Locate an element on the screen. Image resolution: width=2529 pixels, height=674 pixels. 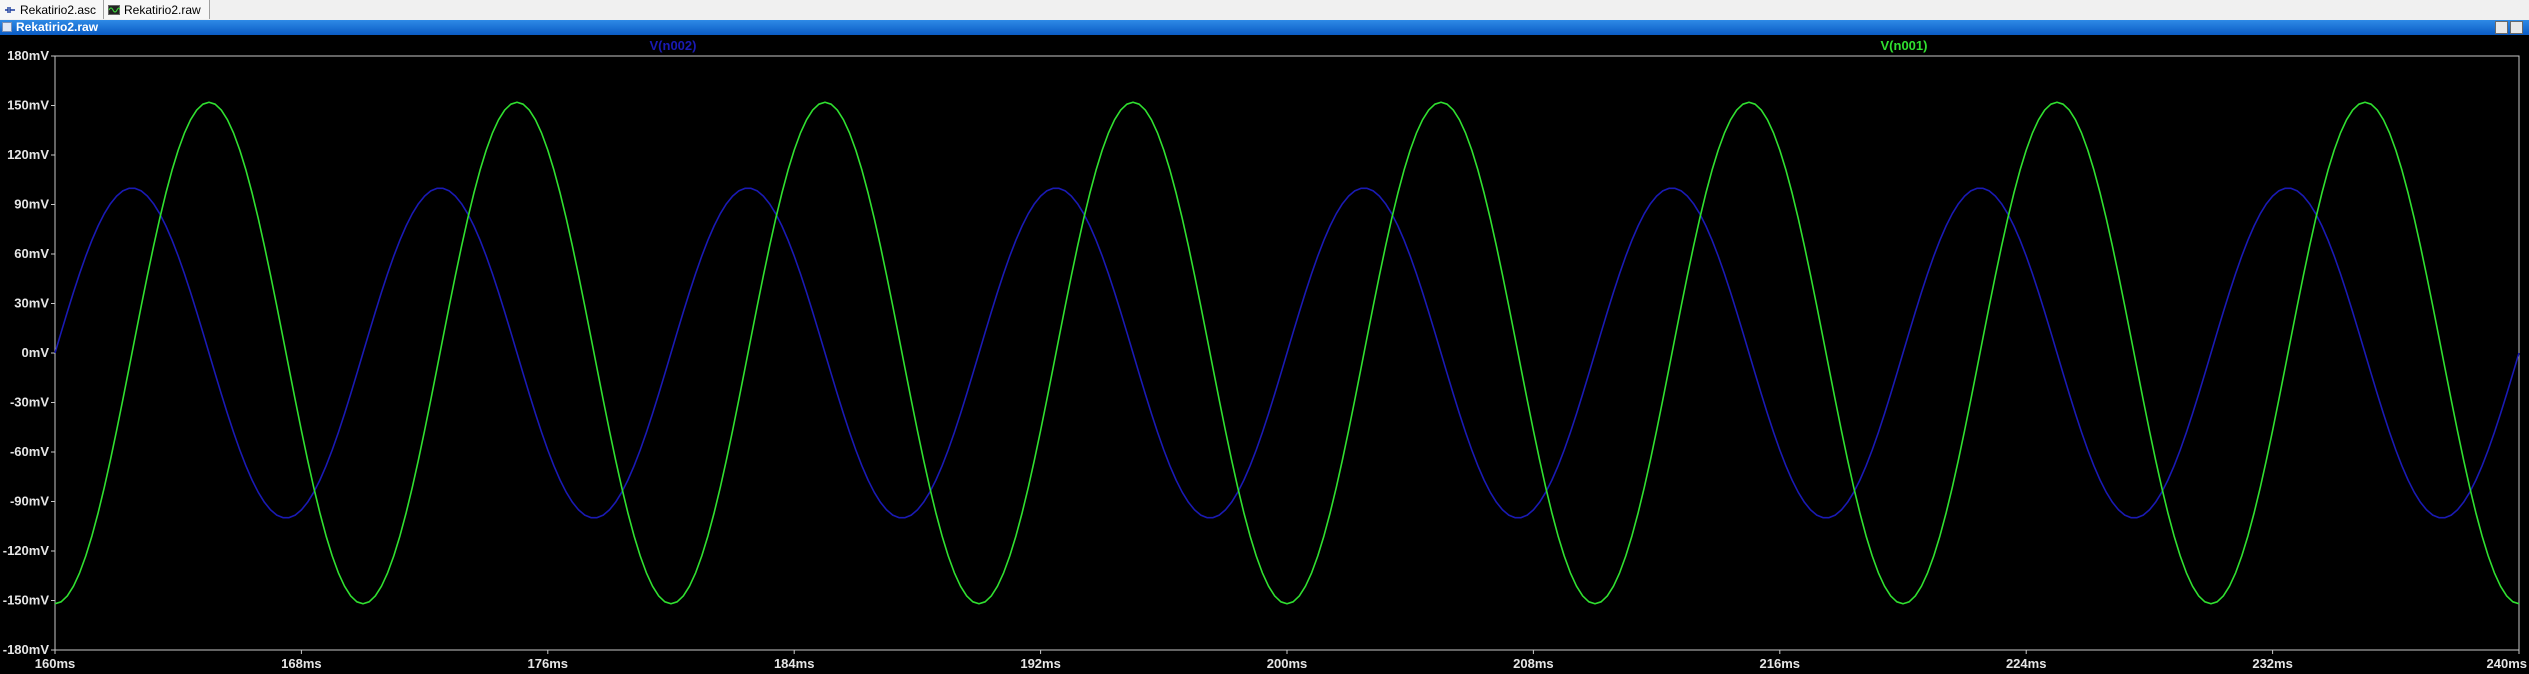
y-tick-label: -60mV is located at coordinates (29, 451).